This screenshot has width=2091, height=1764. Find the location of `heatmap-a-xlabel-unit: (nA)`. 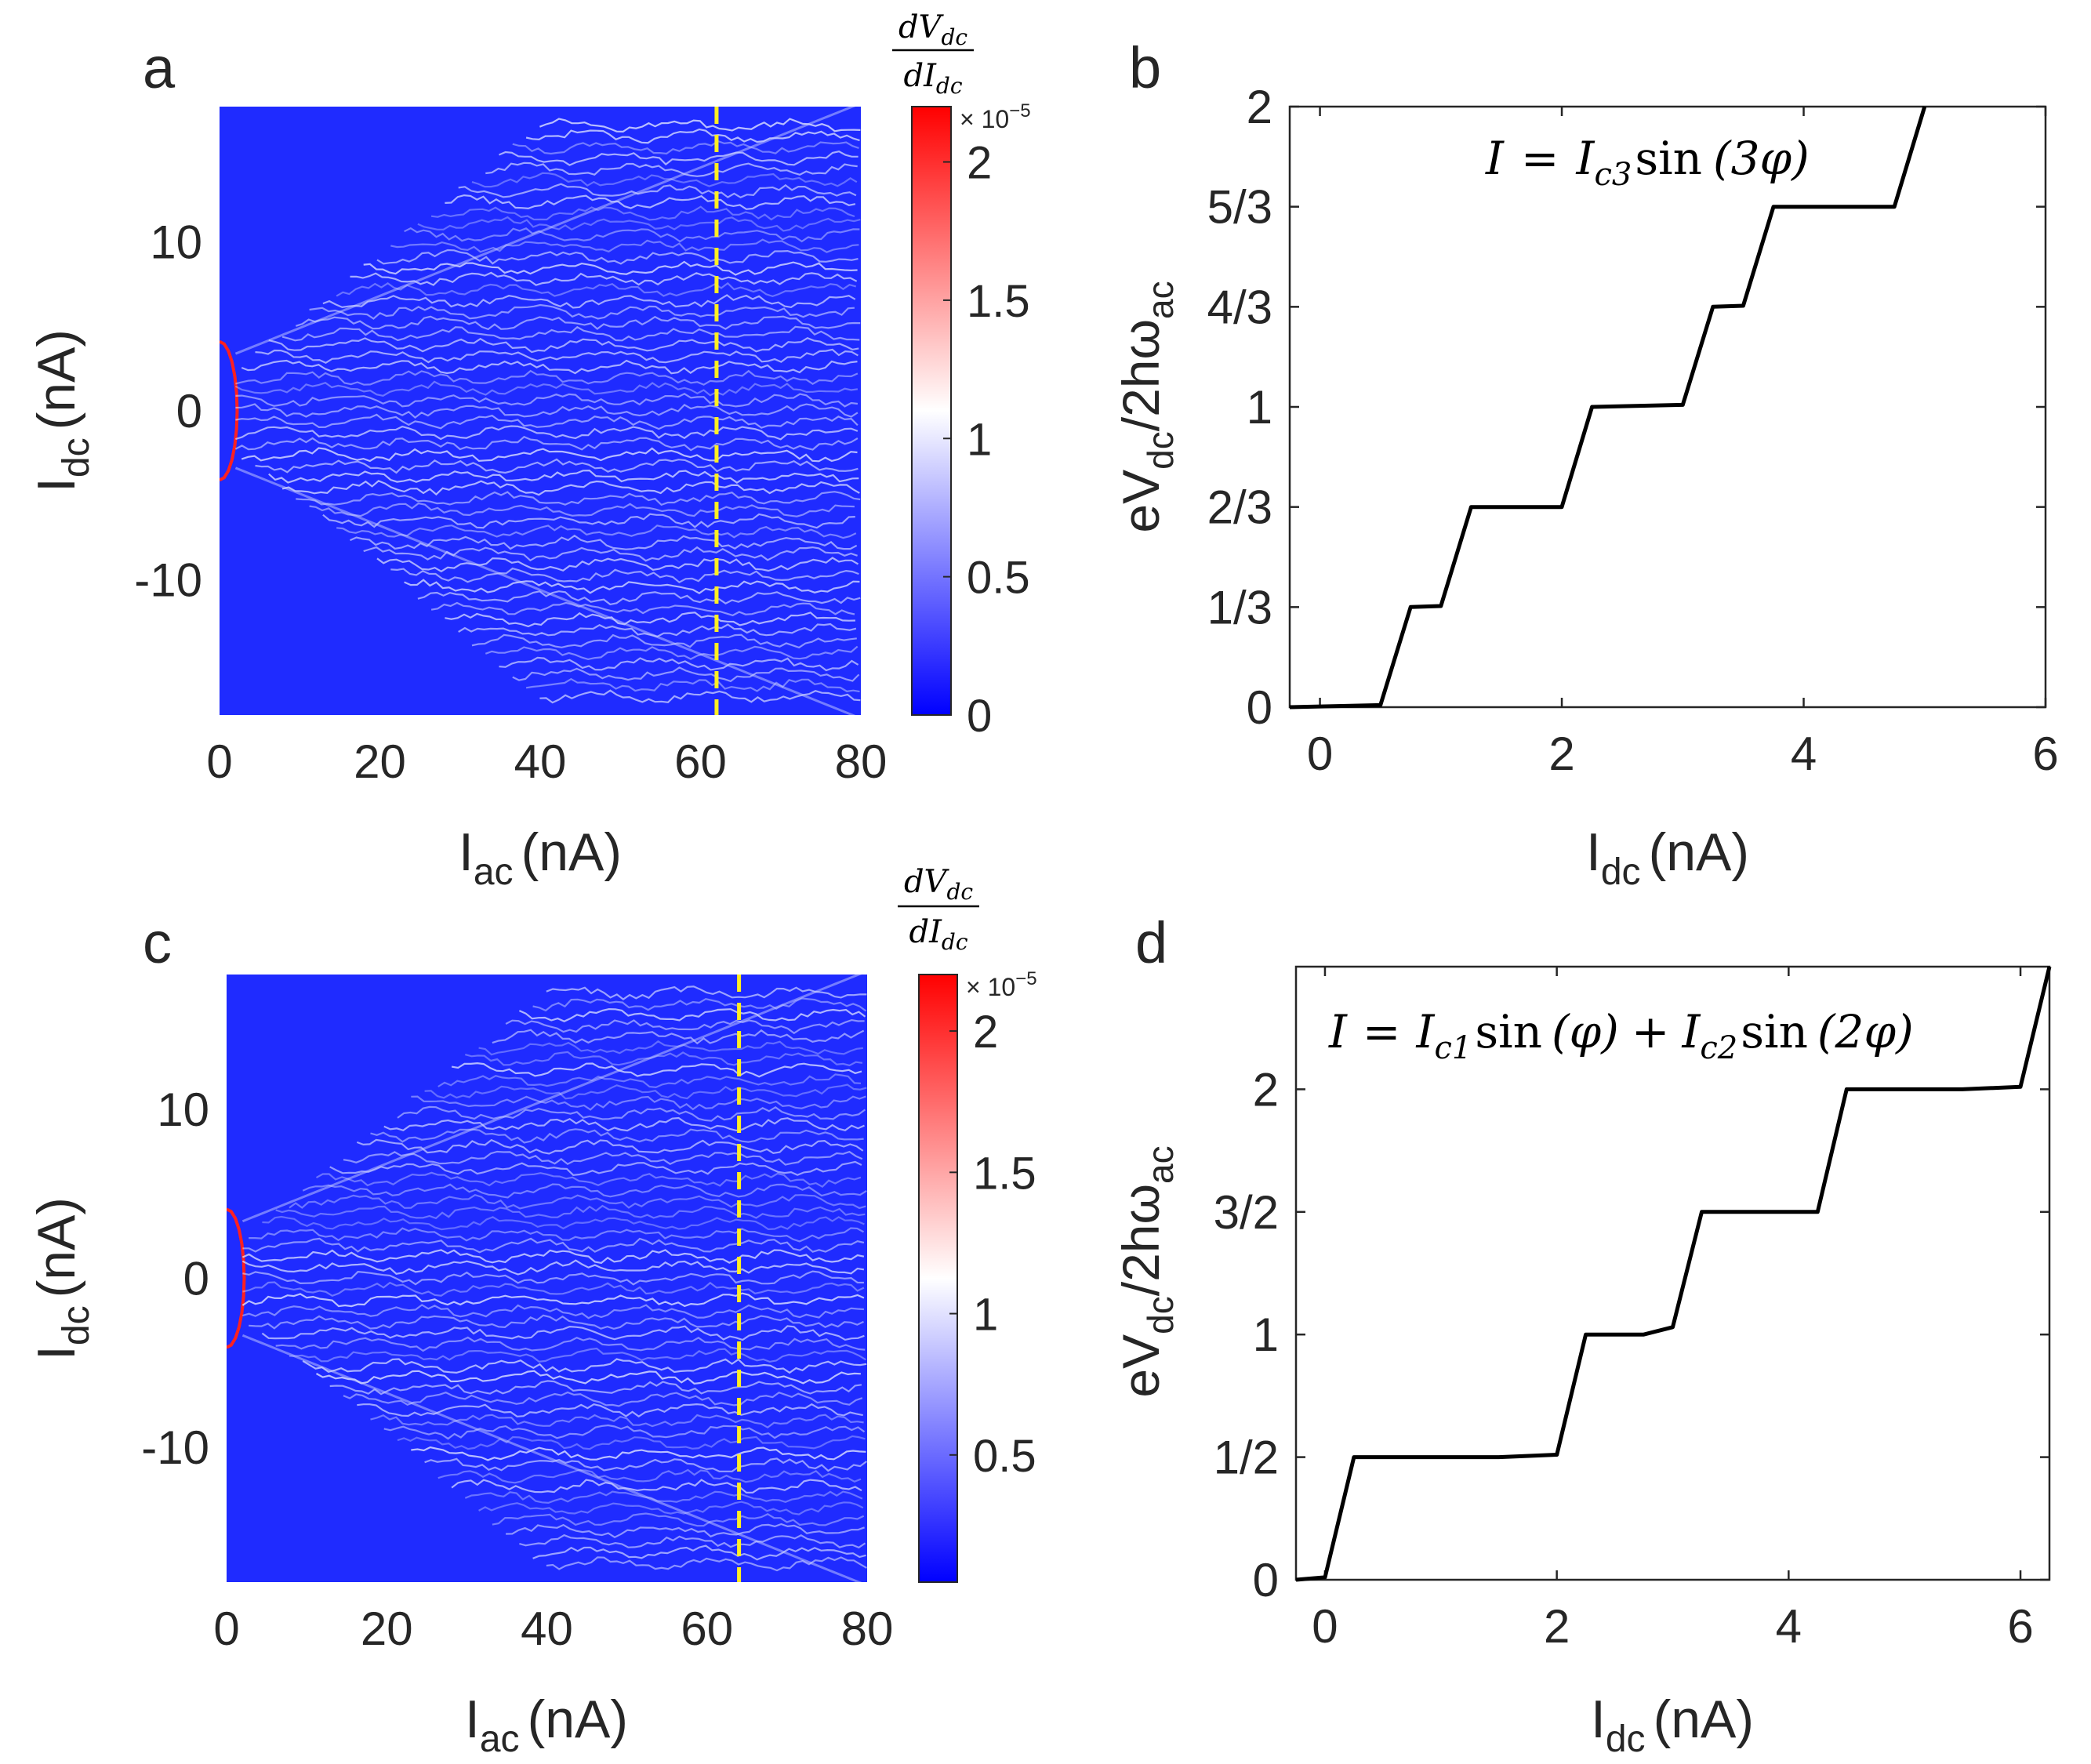

heatmap-a-xlabel-unit: (nA) is located at coordinates (571, 852).